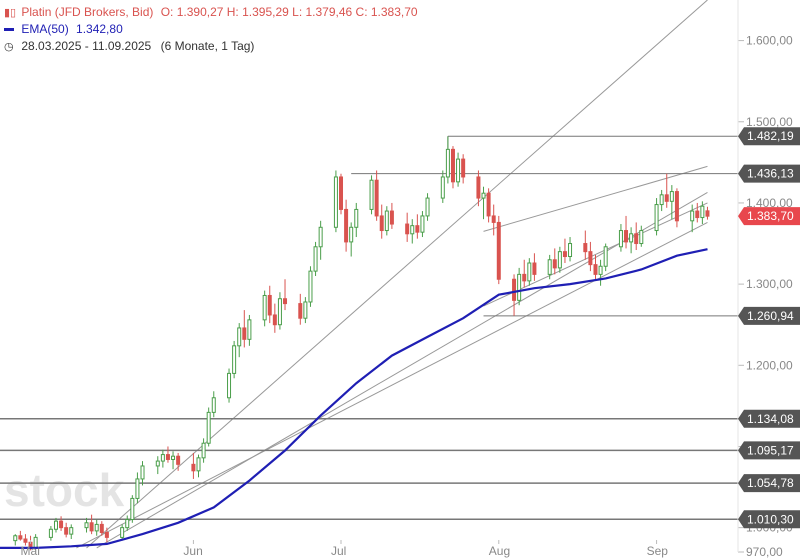  What do you see at coordinates (211, 29) in the screenshot?
I see `legend-ema-row: EMA(50) 1.342,80` at bounding box center [211, 29].